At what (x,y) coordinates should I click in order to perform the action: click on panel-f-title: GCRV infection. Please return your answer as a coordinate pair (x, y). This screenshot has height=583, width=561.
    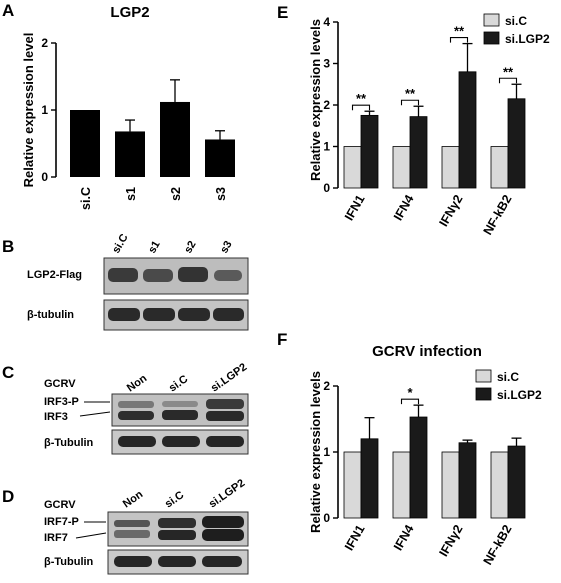
    Looking at the image, I should click on (427, 351).